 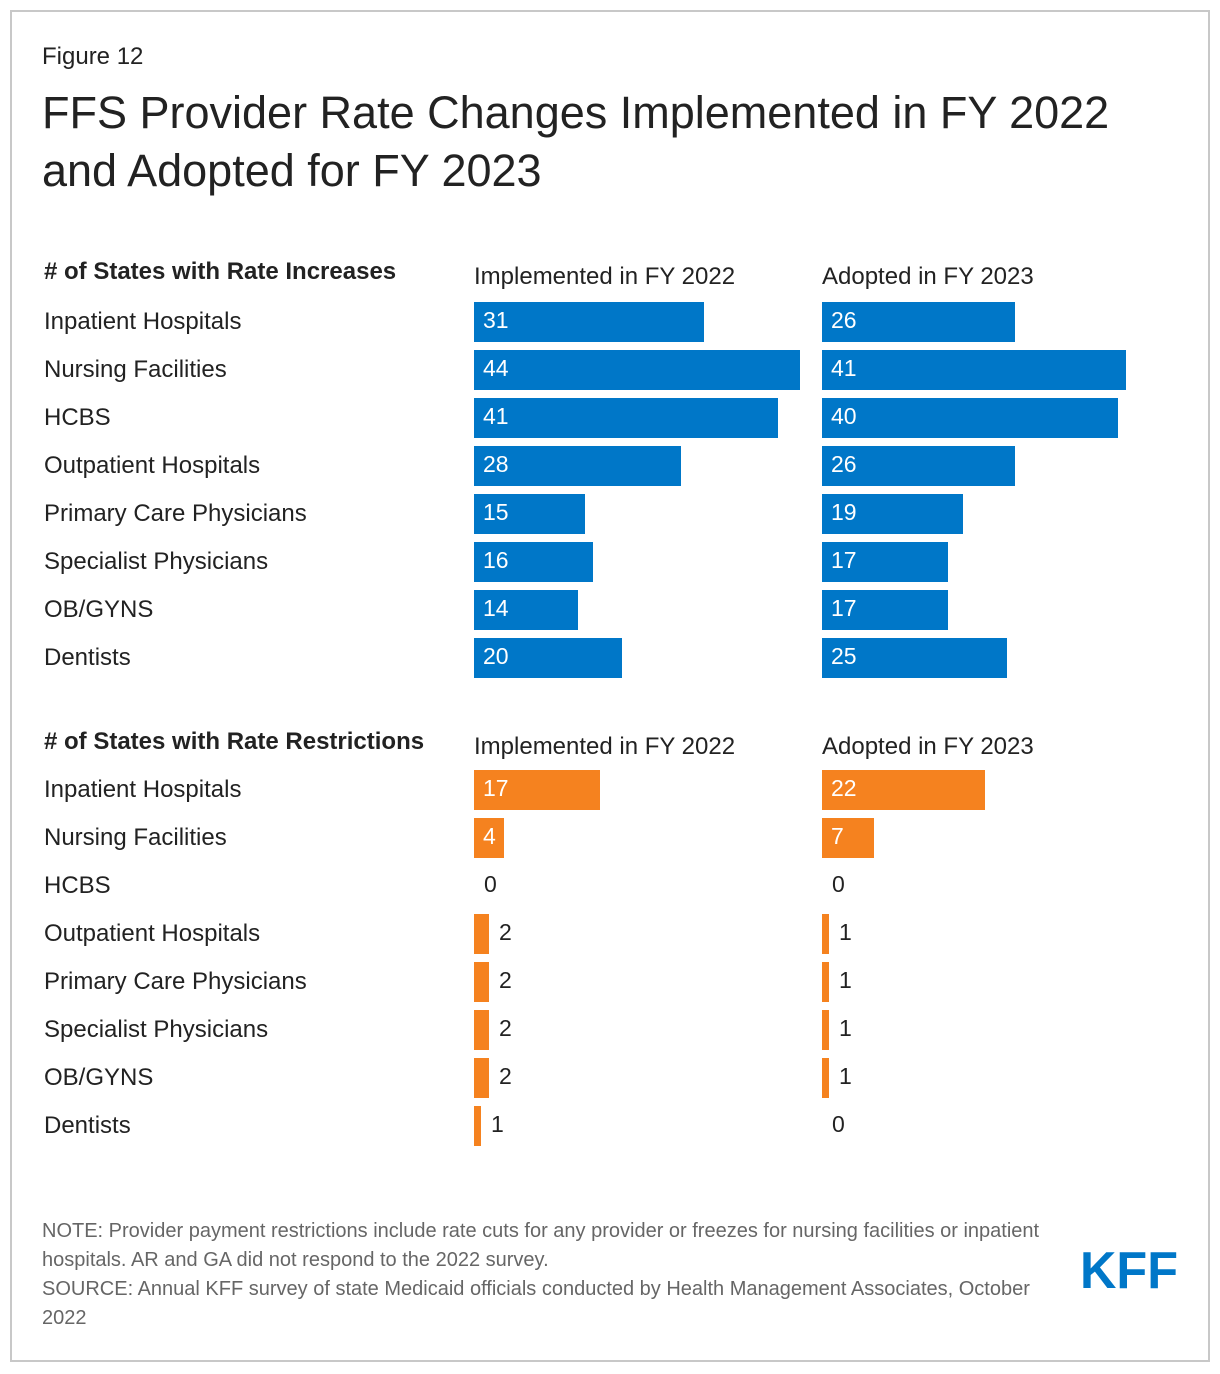 I want to click on data-label-specialist-physicians-implemented-in-fy-2022: 16, so click(x=496, y=560).